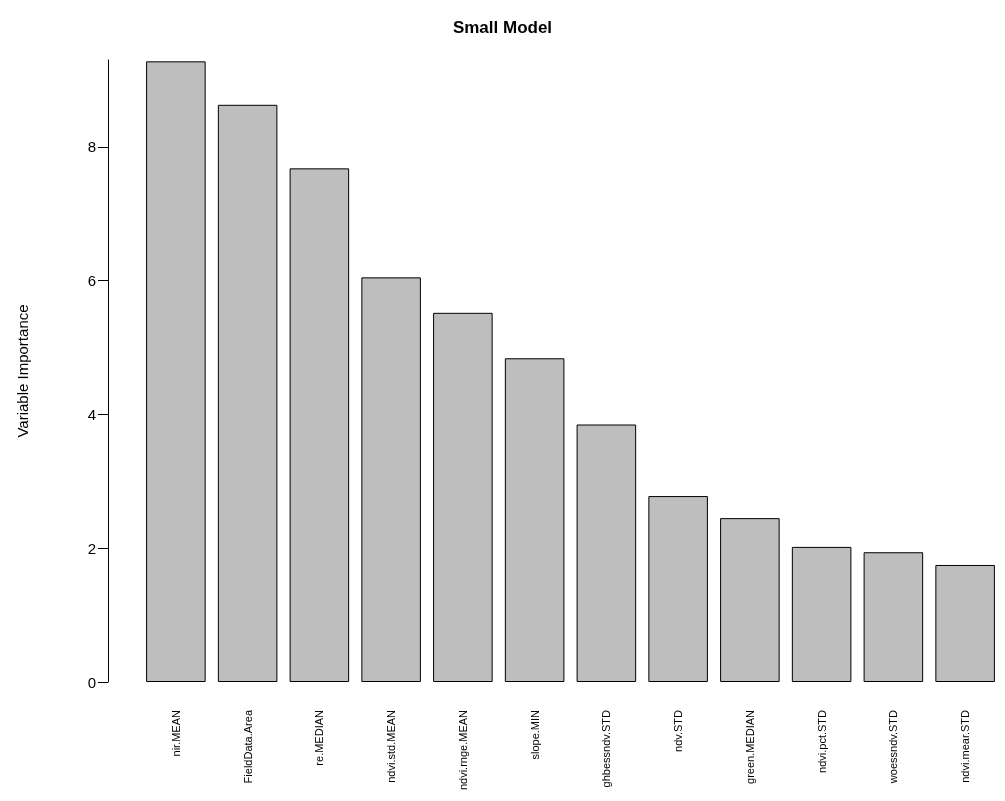 Image resolution: width=1005 pixels, height=801 pixels. Describe the element at coordinates (606, 748) in the screenshot. I see `x-tick-label: ghbessndv.STD` at that location.